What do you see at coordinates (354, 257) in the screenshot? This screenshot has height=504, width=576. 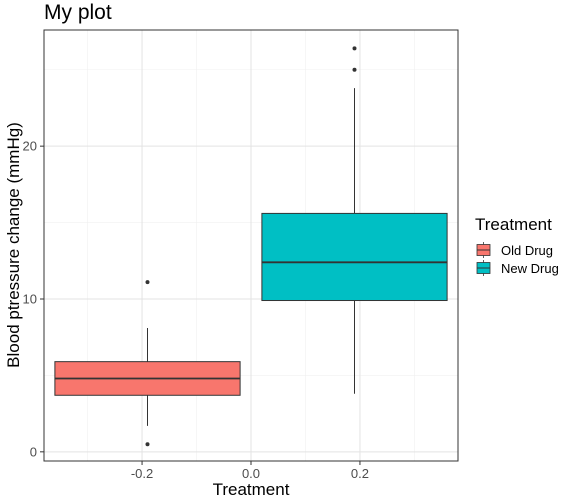 I see `box` at bounding box center [354, 257].